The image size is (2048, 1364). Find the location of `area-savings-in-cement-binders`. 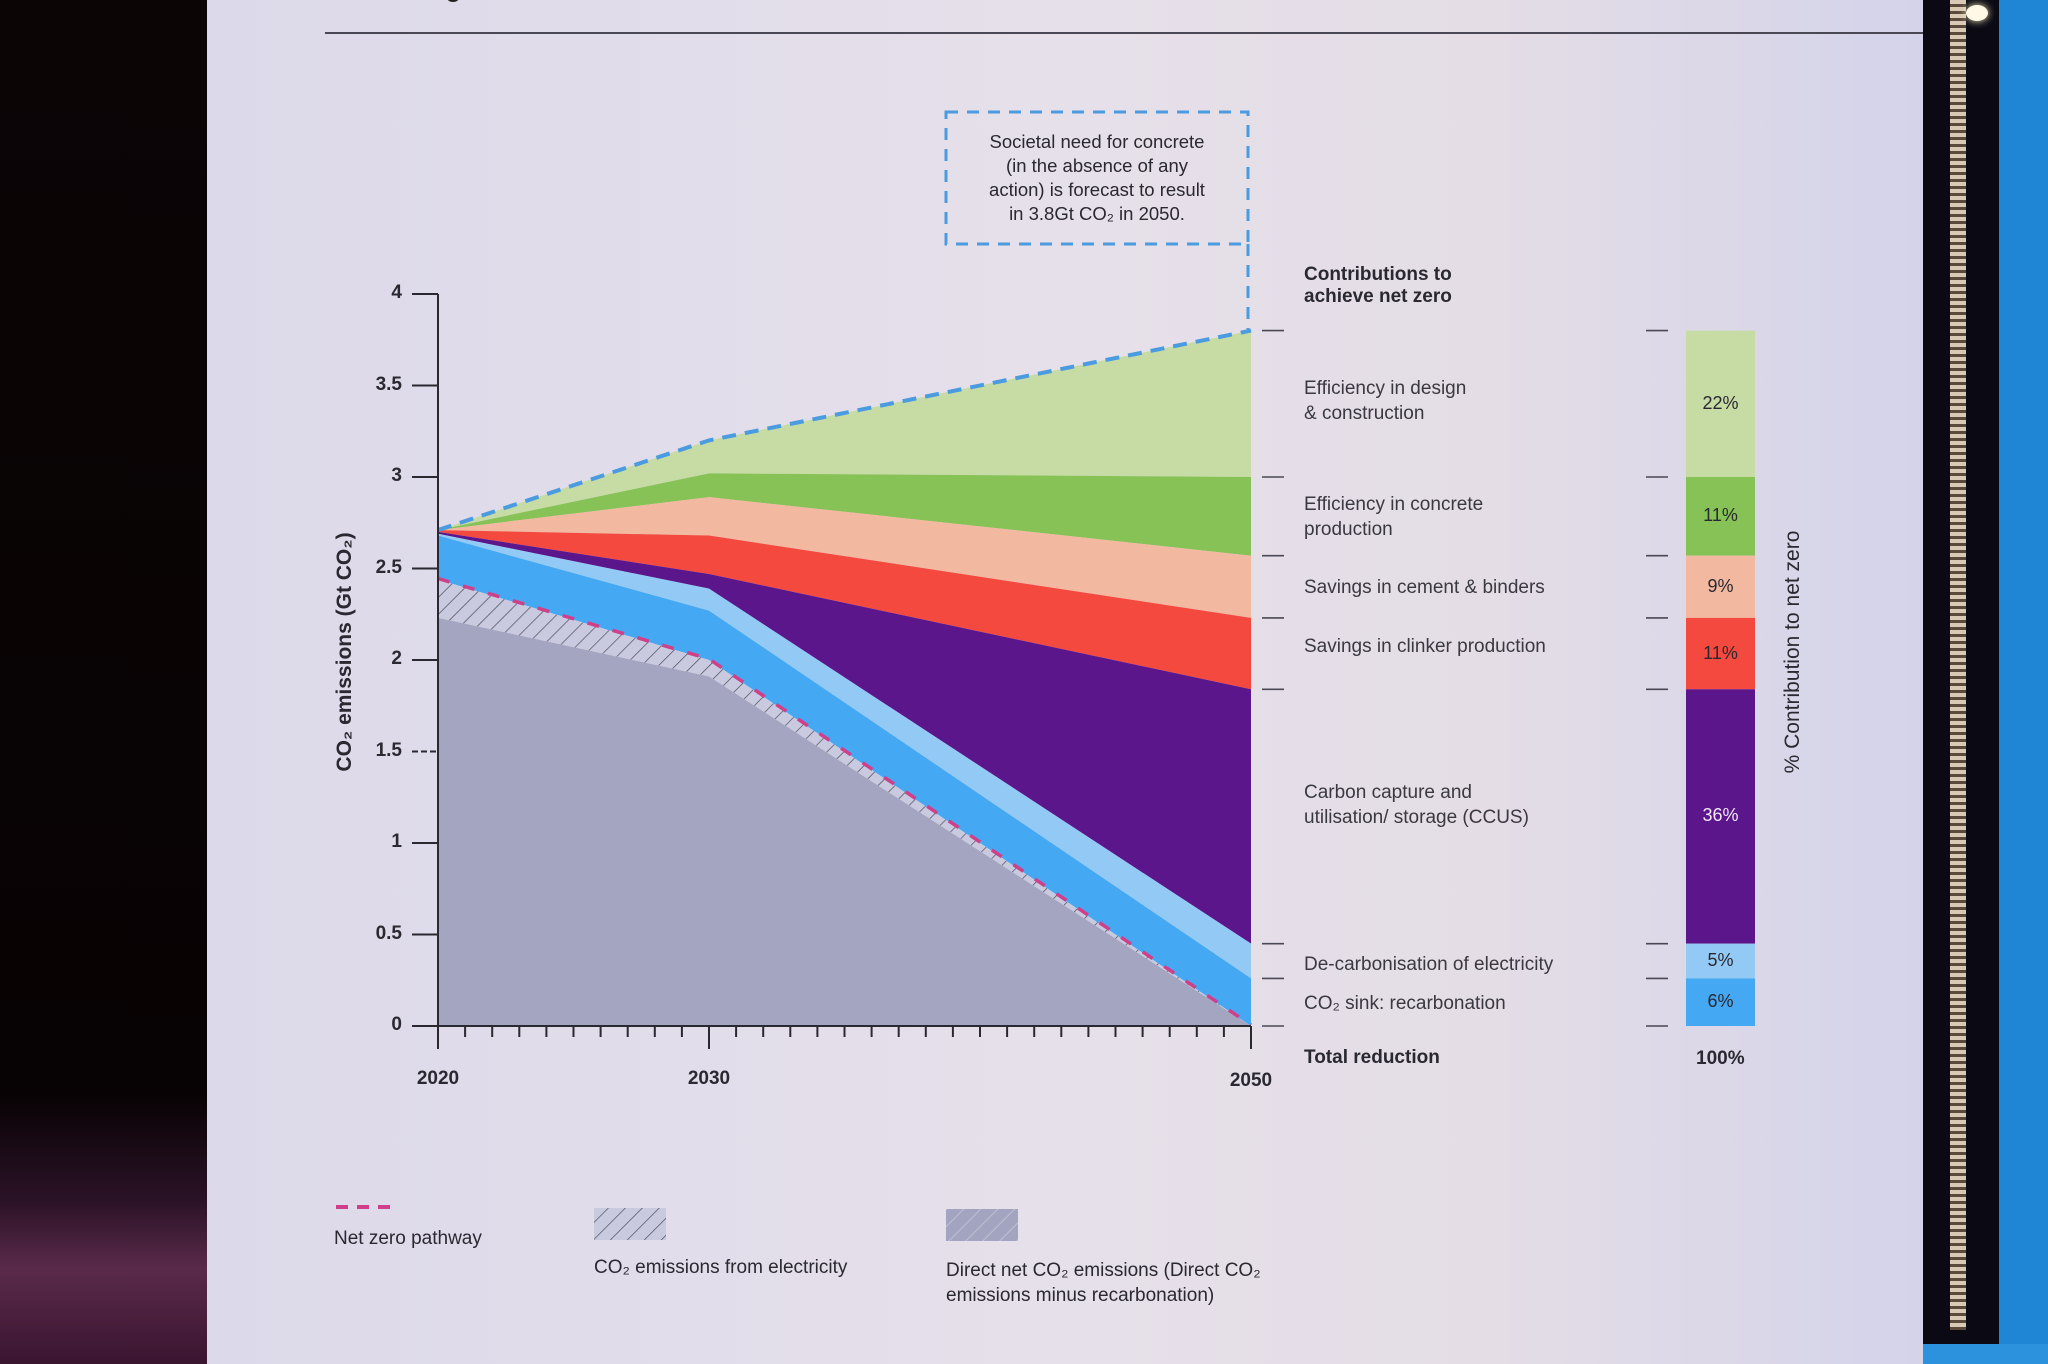

area-savings-in-cement-binders is located at coordinates (844, 557).